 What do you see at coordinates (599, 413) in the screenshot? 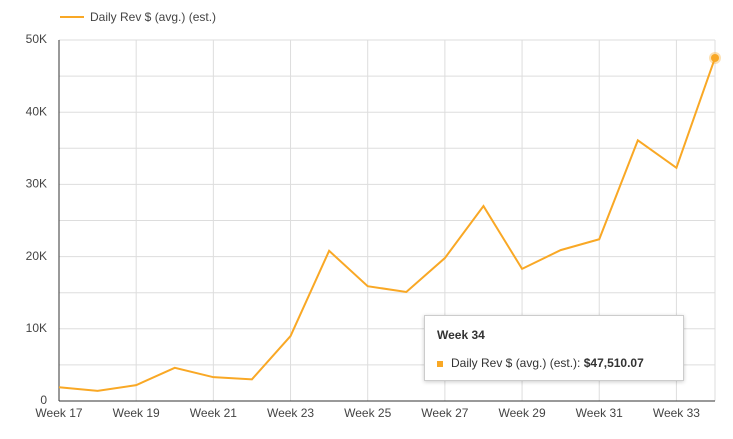
I see `x-tick-label: Week 31` at bounding box center [599, 413].